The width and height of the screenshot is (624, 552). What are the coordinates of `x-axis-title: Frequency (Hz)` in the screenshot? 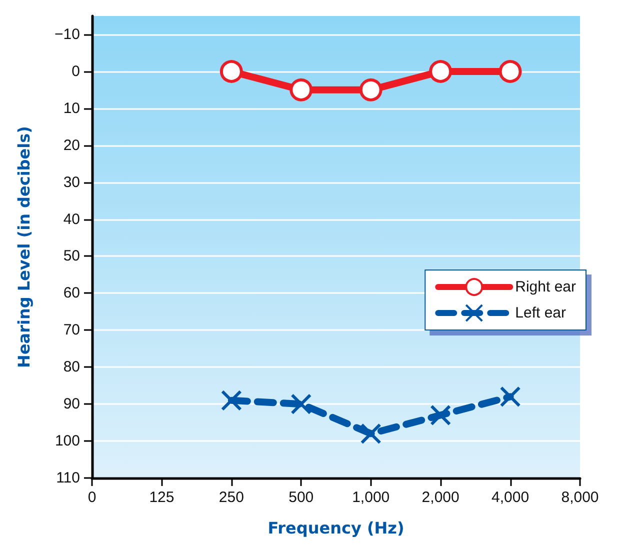 It's located at (336, 528).